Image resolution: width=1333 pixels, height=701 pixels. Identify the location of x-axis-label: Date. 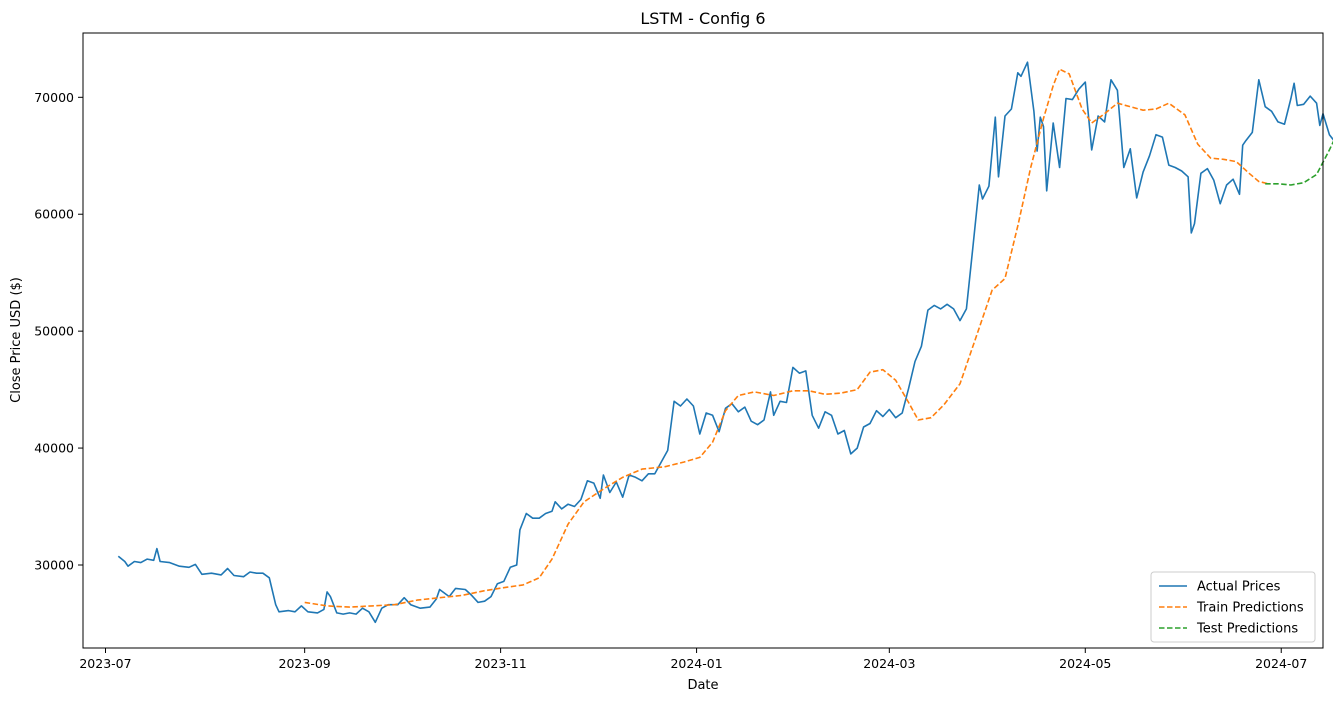
(702, 685).